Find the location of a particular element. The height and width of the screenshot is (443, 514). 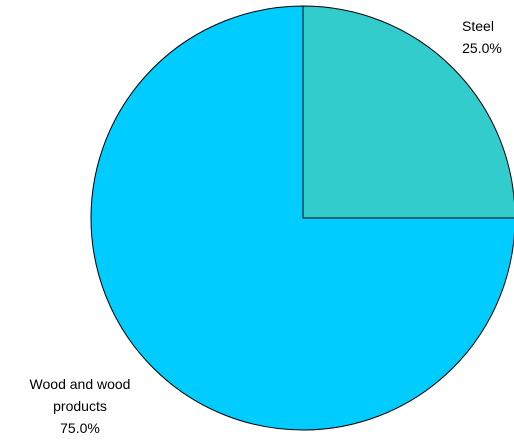

slice-label-wood: Wood and wood products 75.0% is located at coordinates (80, 406).